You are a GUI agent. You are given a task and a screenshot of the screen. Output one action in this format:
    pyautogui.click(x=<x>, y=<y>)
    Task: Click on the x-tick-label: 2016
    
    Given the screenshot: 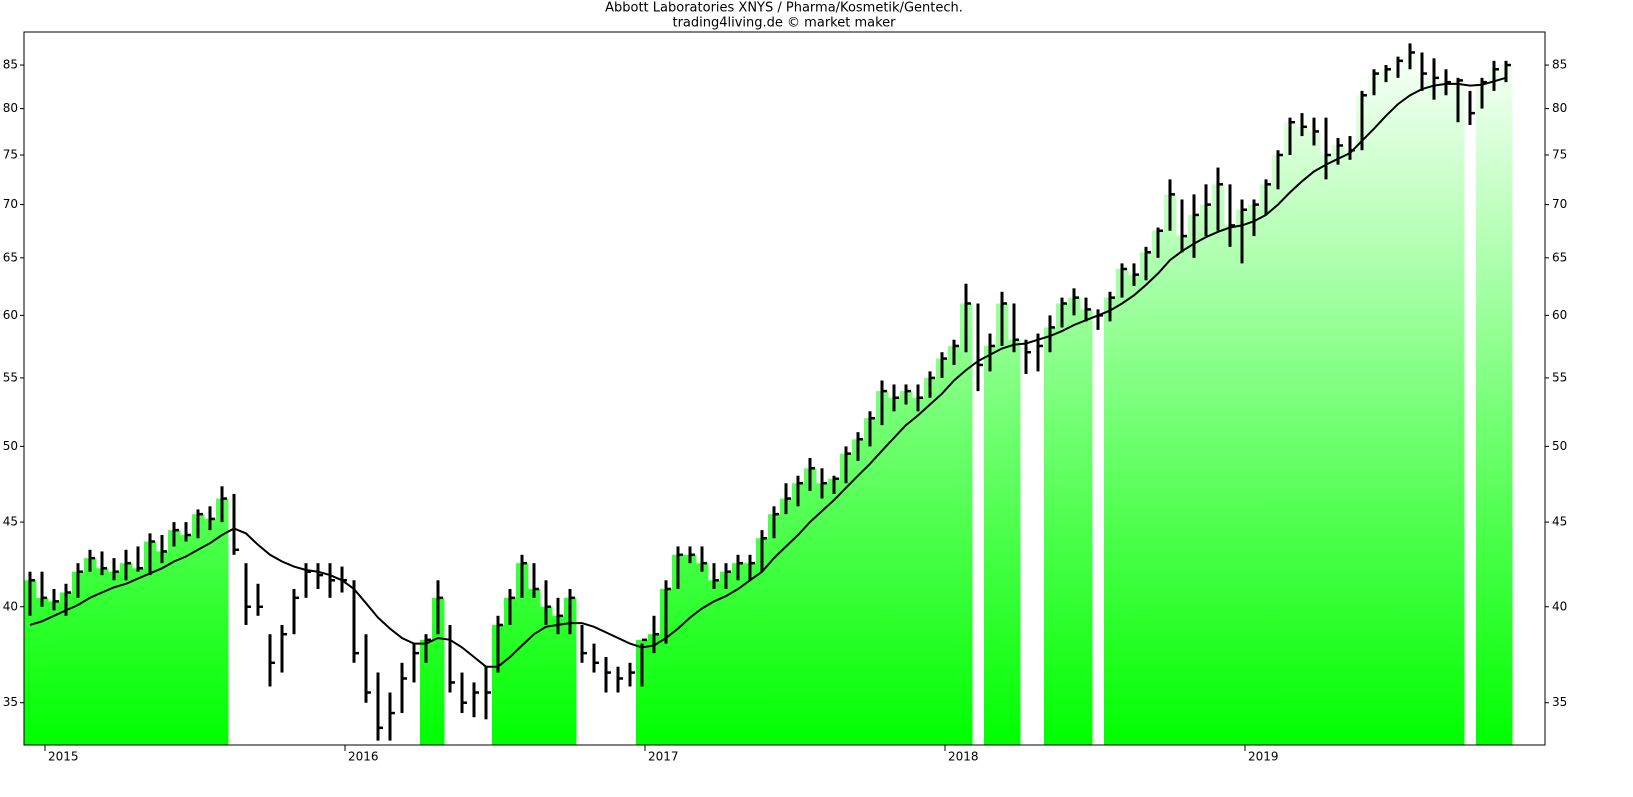 What is the action you would take?
    pyautogui.click(x=363, y=757)
    